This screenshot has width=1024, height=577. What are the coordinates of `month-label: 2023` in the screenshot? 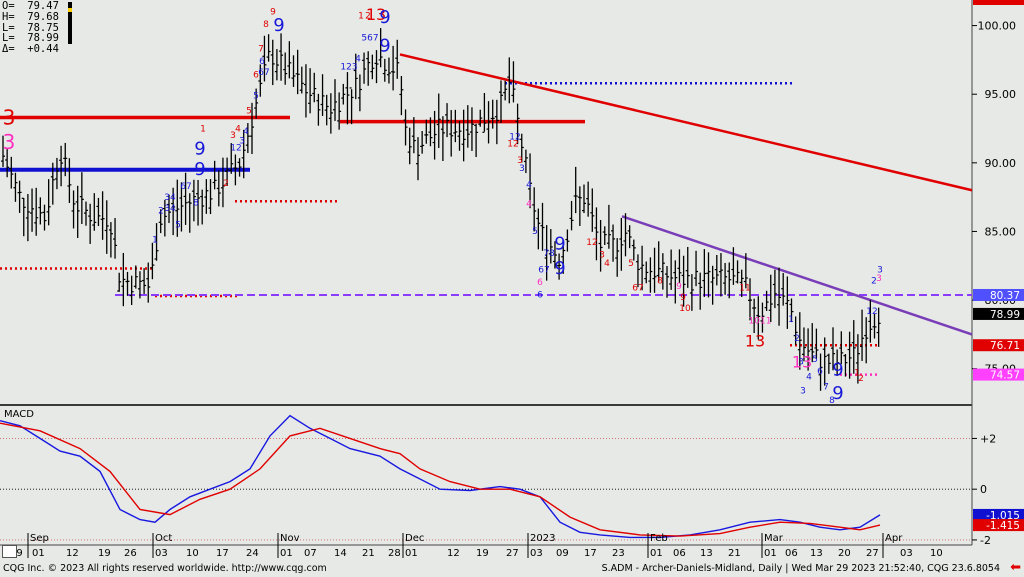 It's located at (542, 538).